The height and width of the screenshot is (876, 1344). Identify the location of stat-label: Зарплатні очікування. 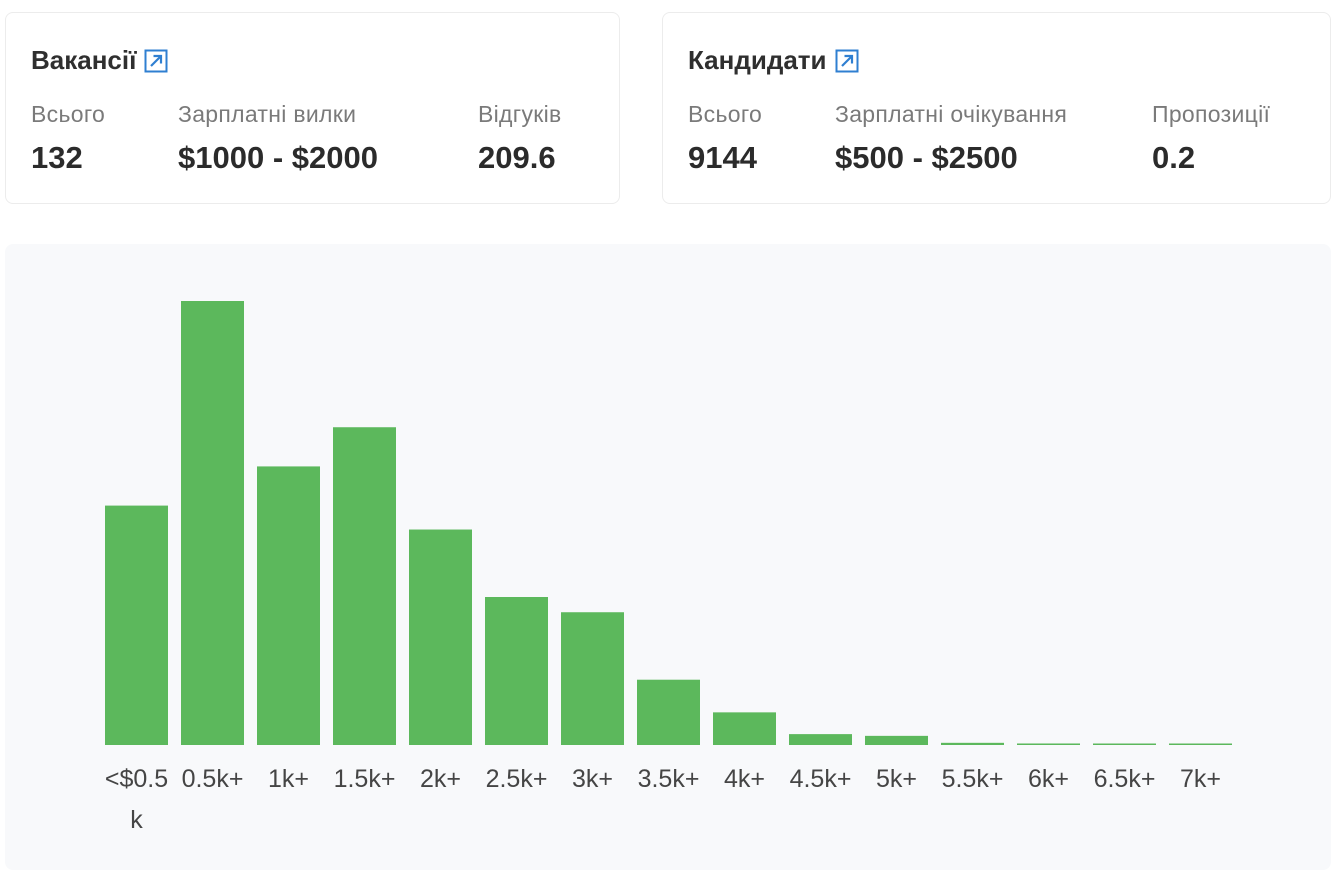
(951, 114).